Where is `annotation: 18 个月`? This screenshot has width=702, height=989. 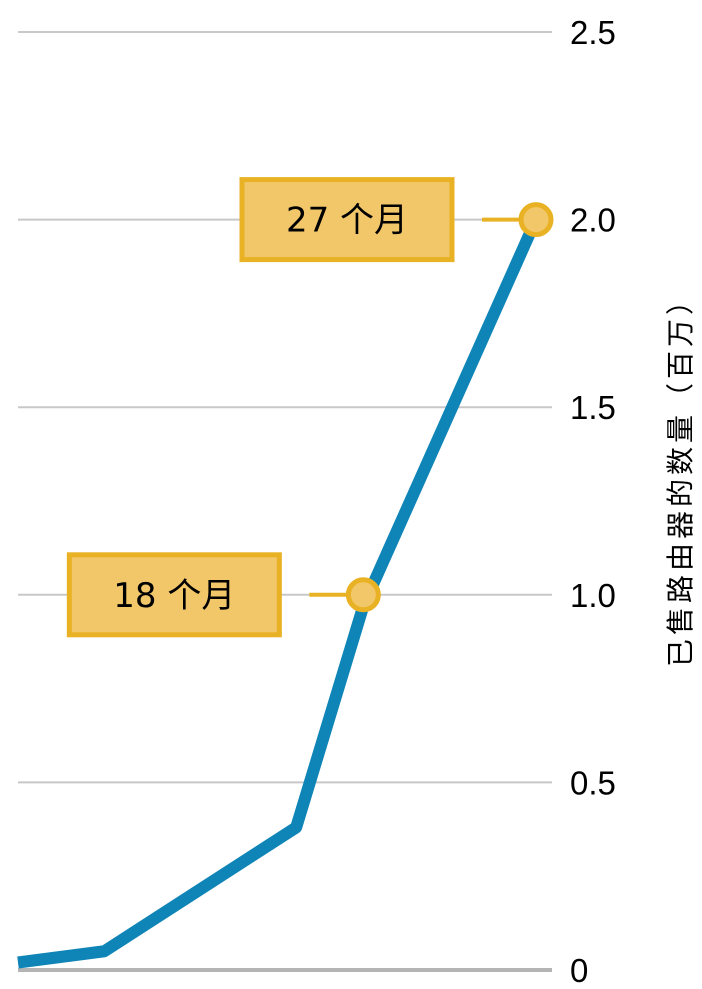 annotation: 18 个月 is located at coordinates (223, 595).